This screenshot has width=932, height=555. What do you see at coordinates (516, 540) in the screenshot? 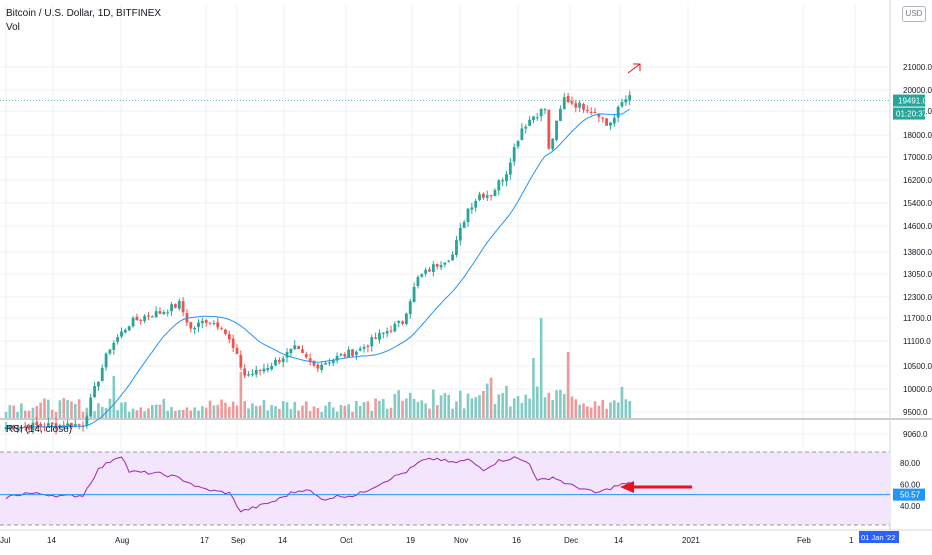
I see `time-tick-label: 16` at bounding box center [516, 540].